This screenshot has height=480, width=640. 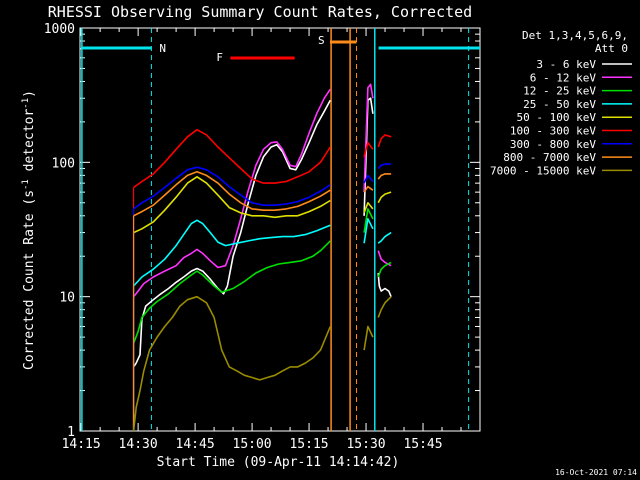 What do you see at coordinates (219, 57) in the screenshot?
I see `flare-label: F` at bounding box center [219, 57].